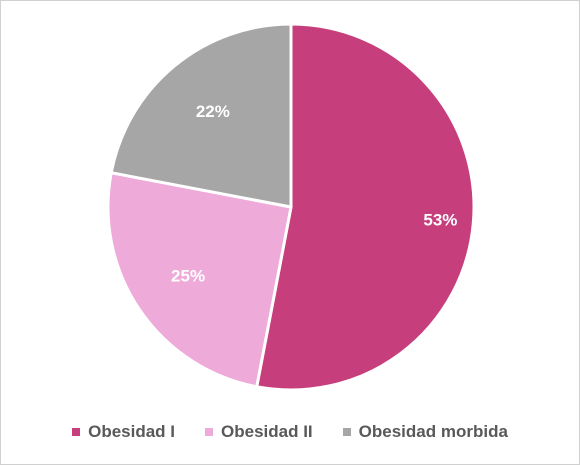  What do you see at coordinates (132, 431) in the screenshot?
I see `legend-label: Obesidad I` at bounding box center [132, 431].